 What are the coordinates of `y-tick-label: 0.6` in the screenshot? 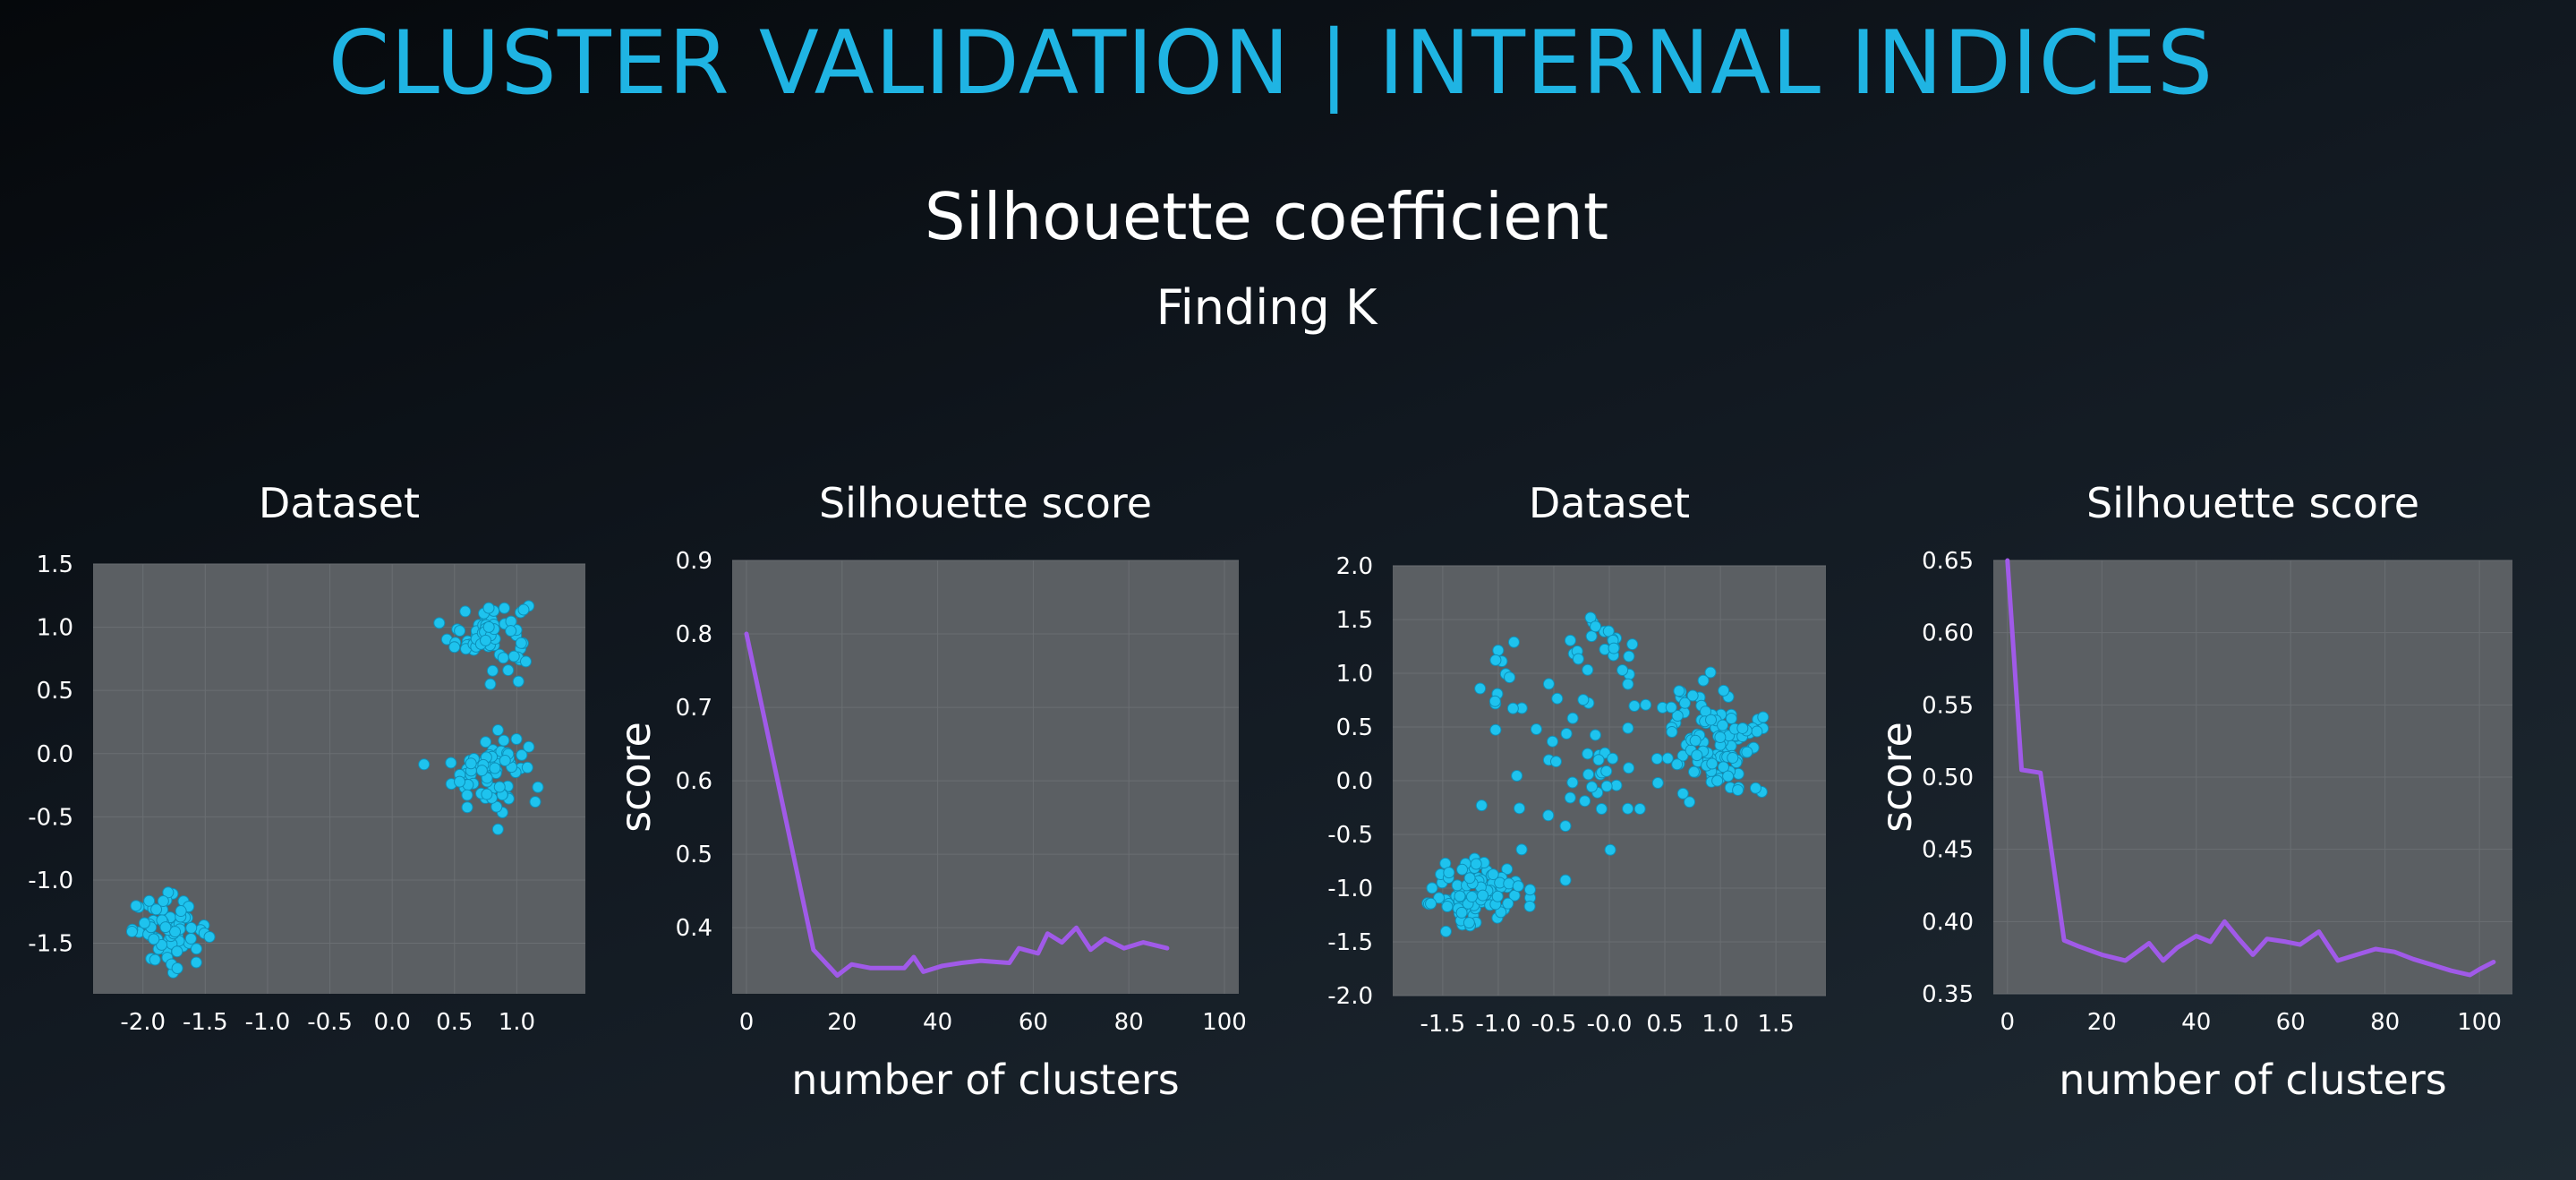 It's located at (694, 781).